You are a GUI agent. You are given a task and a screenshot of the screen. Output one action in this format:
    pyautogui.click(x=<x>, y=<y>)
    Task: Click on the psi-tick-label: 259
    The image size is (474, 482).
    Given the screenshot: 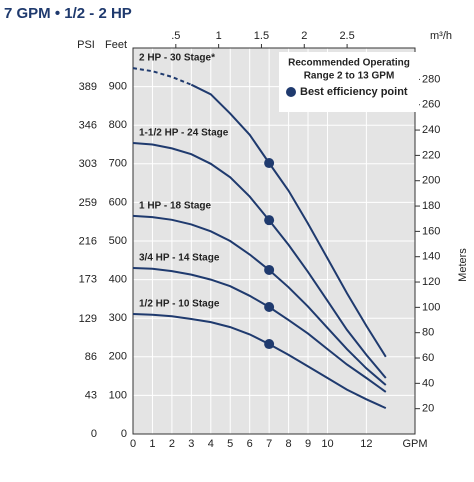 What is the action you would take?
    pyautogui.click(x=88, y=203)
    